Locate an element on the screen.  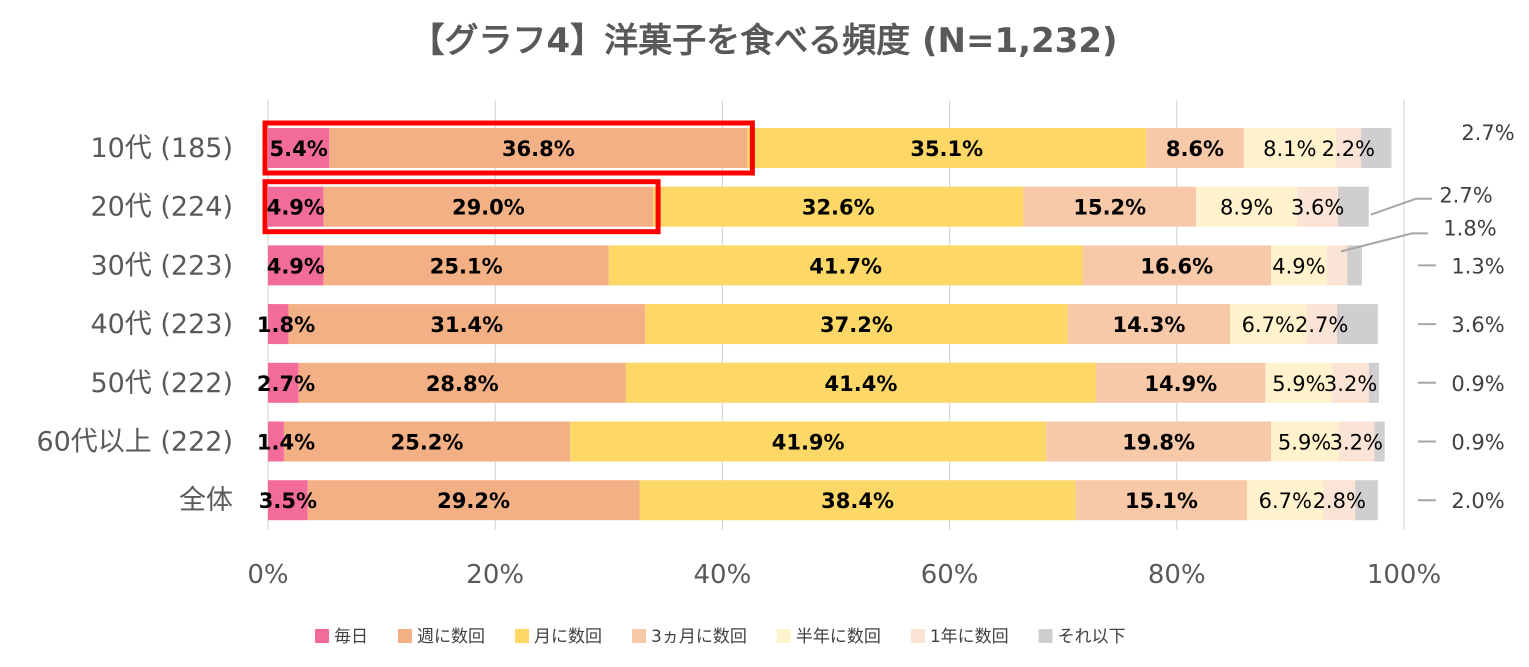
legend-label: 月に数回 is located at coordinates (568, 637).